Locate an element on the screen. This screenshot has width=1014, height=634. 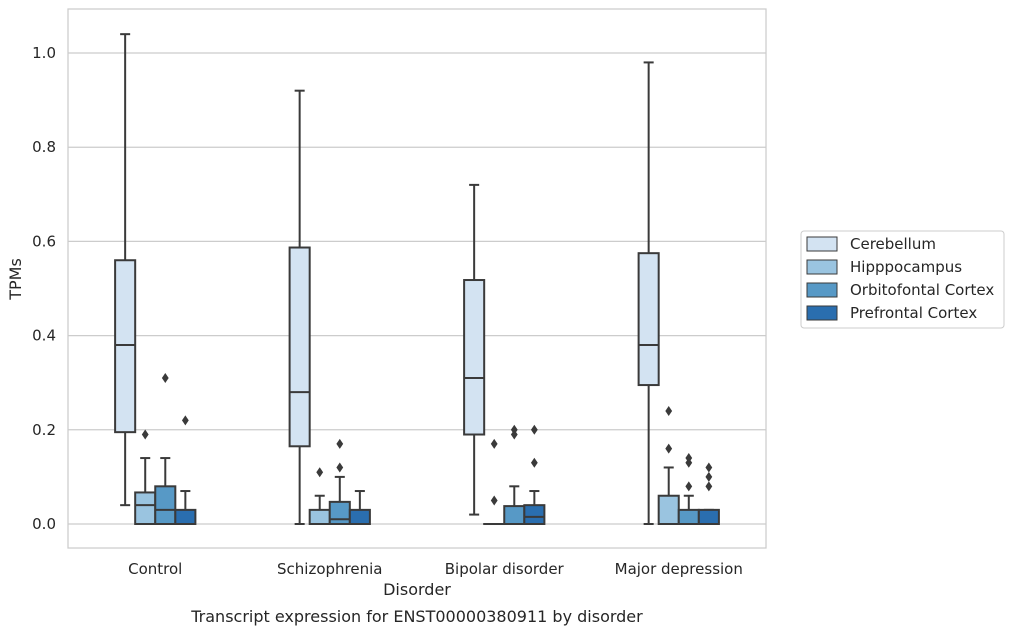
x-tick-label: Bipolar disorder is located at coordinates (505, 569).